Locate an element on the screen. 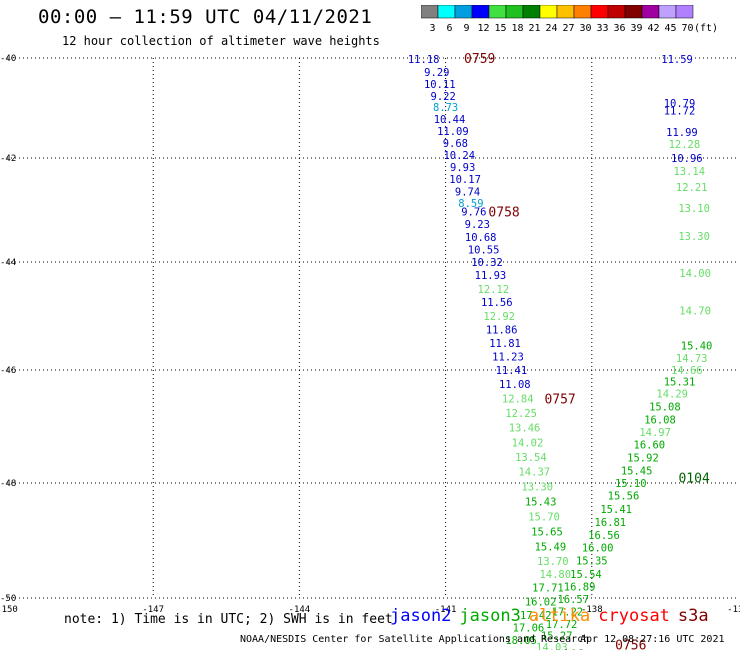 The image size is (740, 650). data-point-label: 12.25 is located at coordinates (521, 414).